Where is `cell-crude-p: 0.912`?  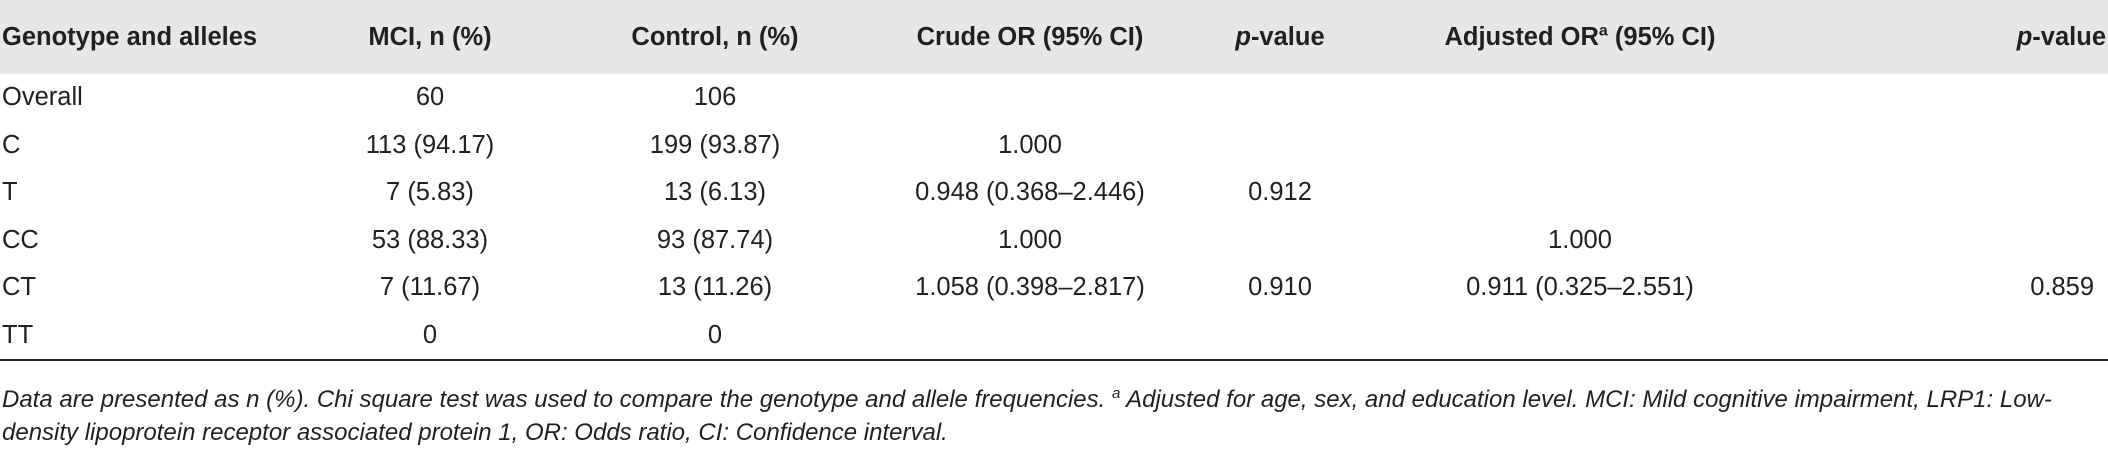
cell-crude-p: 0.912 is located at coordinates (1280, 192).